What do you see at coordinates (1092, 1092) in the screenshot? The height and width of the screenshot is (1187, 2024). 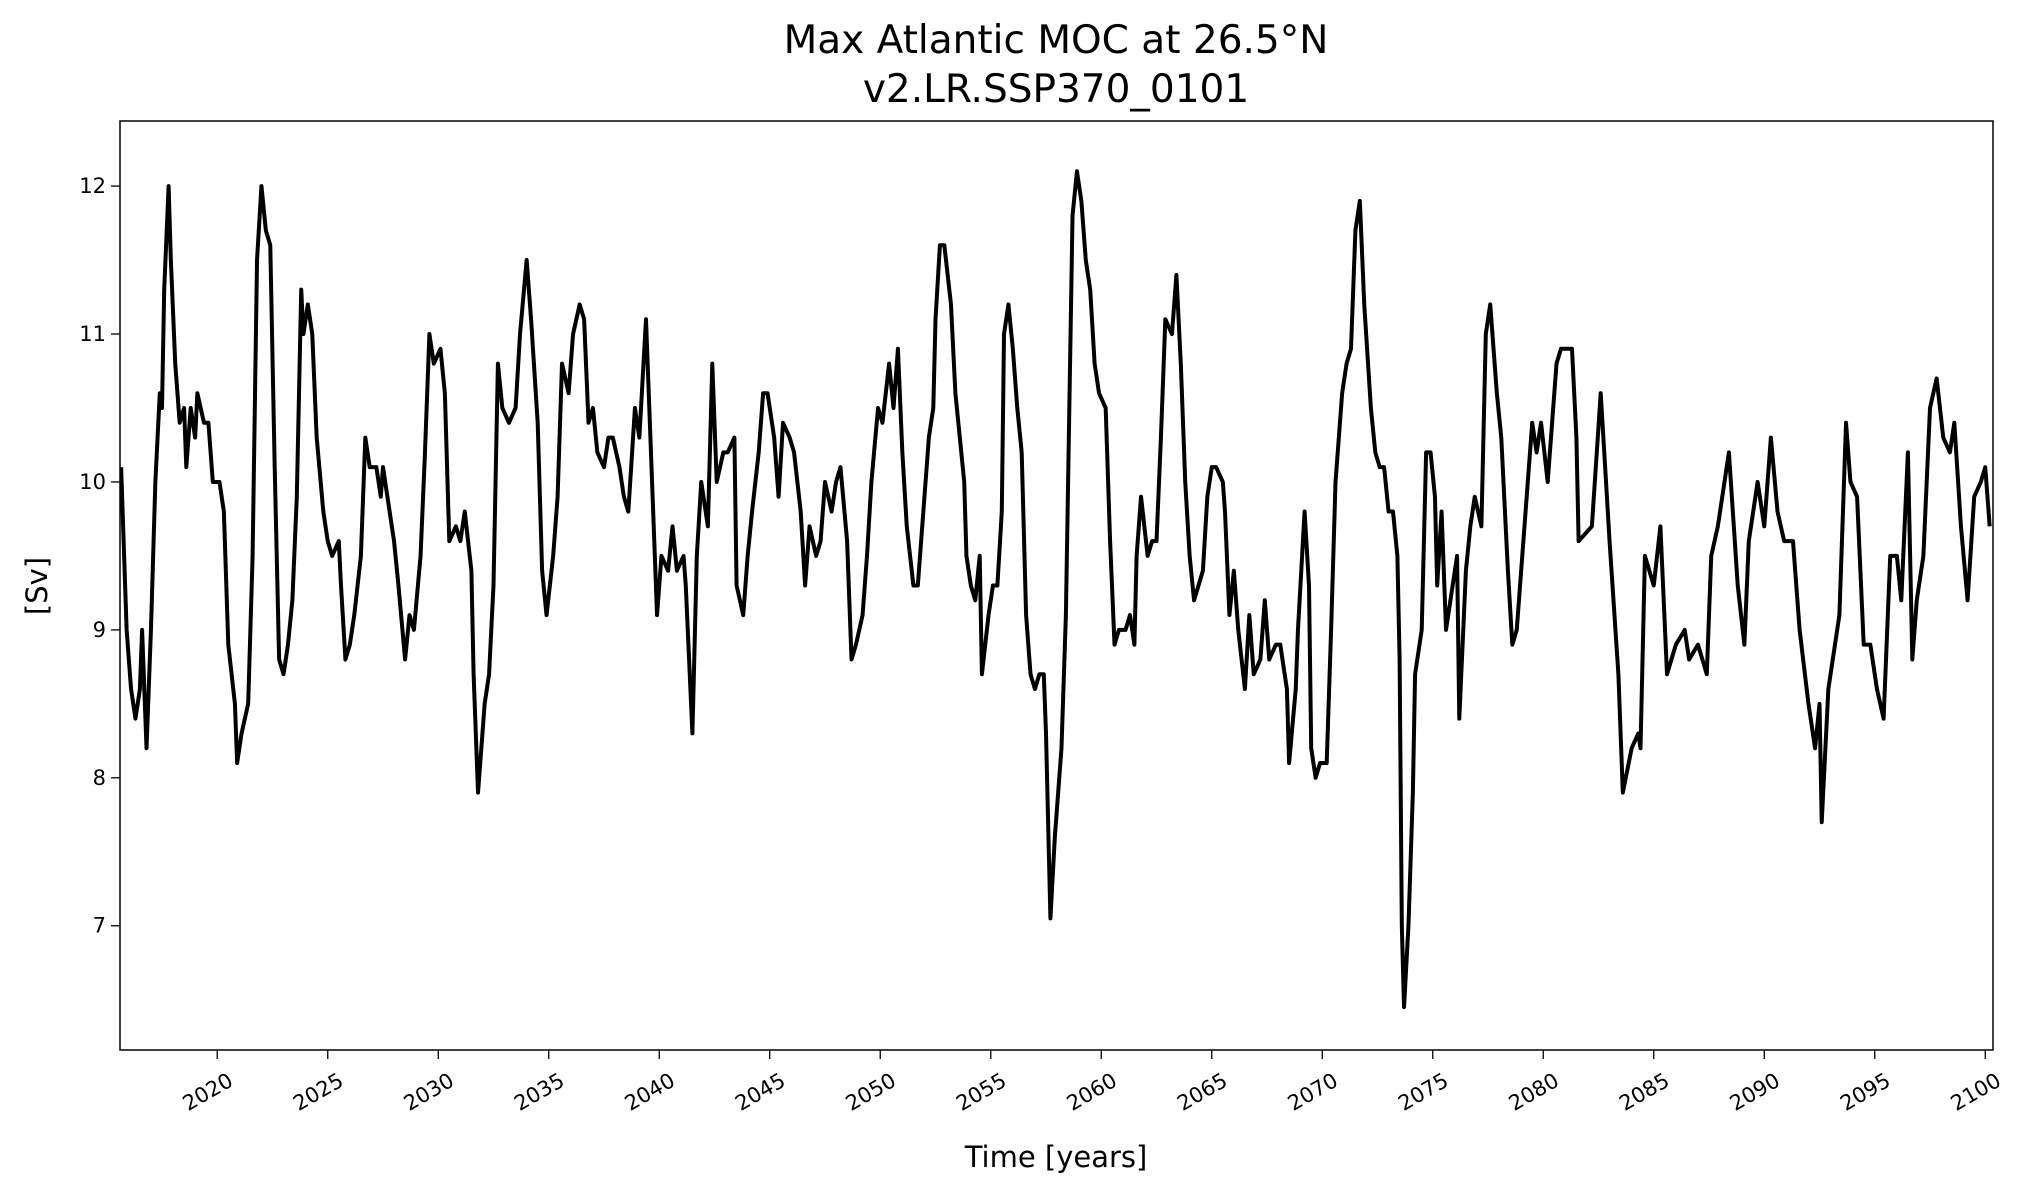 I see `x-tick-label: 2060` at bounding box center [1092, 1092].